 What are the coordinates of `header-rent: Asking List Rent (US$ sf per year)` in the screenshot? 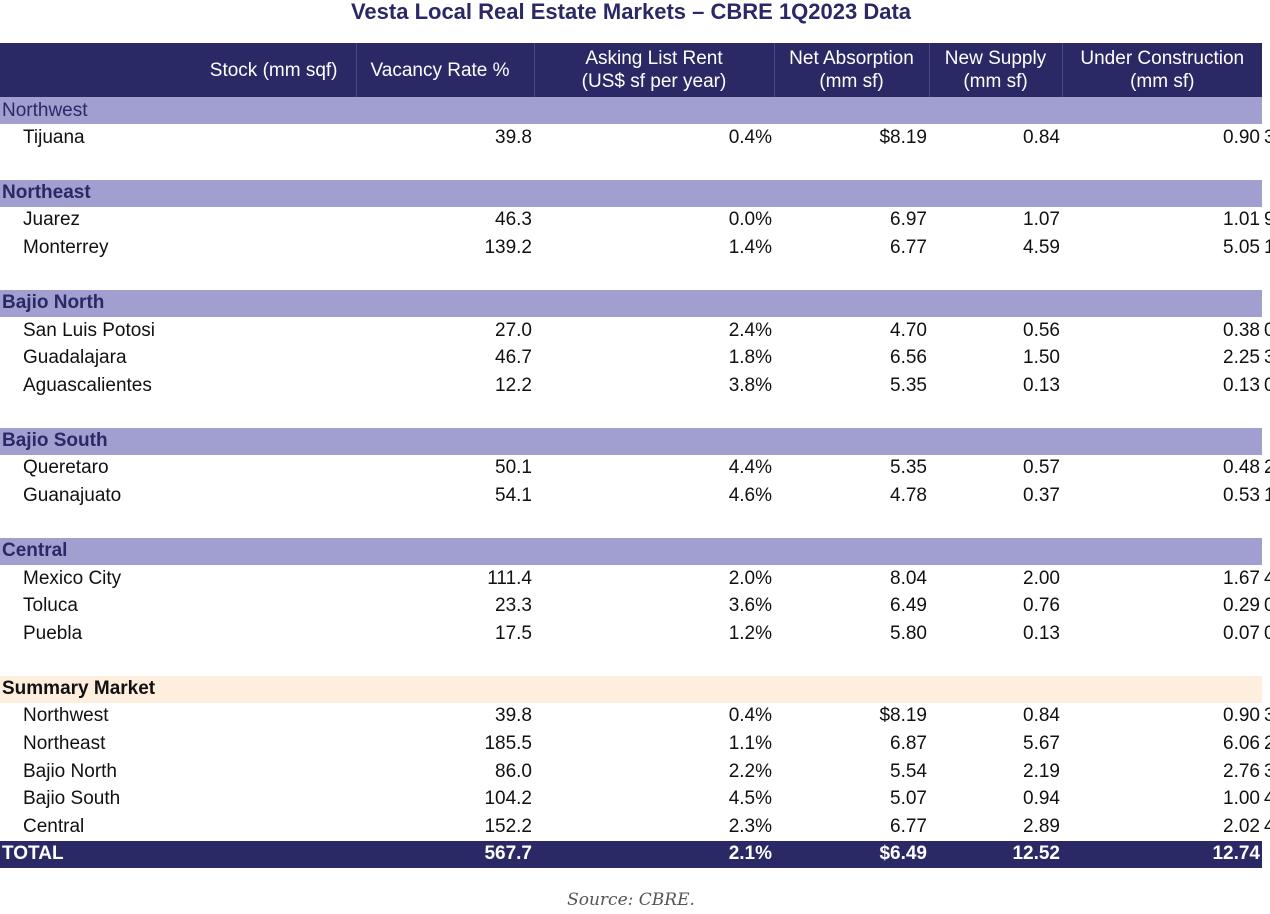 It's located at (653, 70).